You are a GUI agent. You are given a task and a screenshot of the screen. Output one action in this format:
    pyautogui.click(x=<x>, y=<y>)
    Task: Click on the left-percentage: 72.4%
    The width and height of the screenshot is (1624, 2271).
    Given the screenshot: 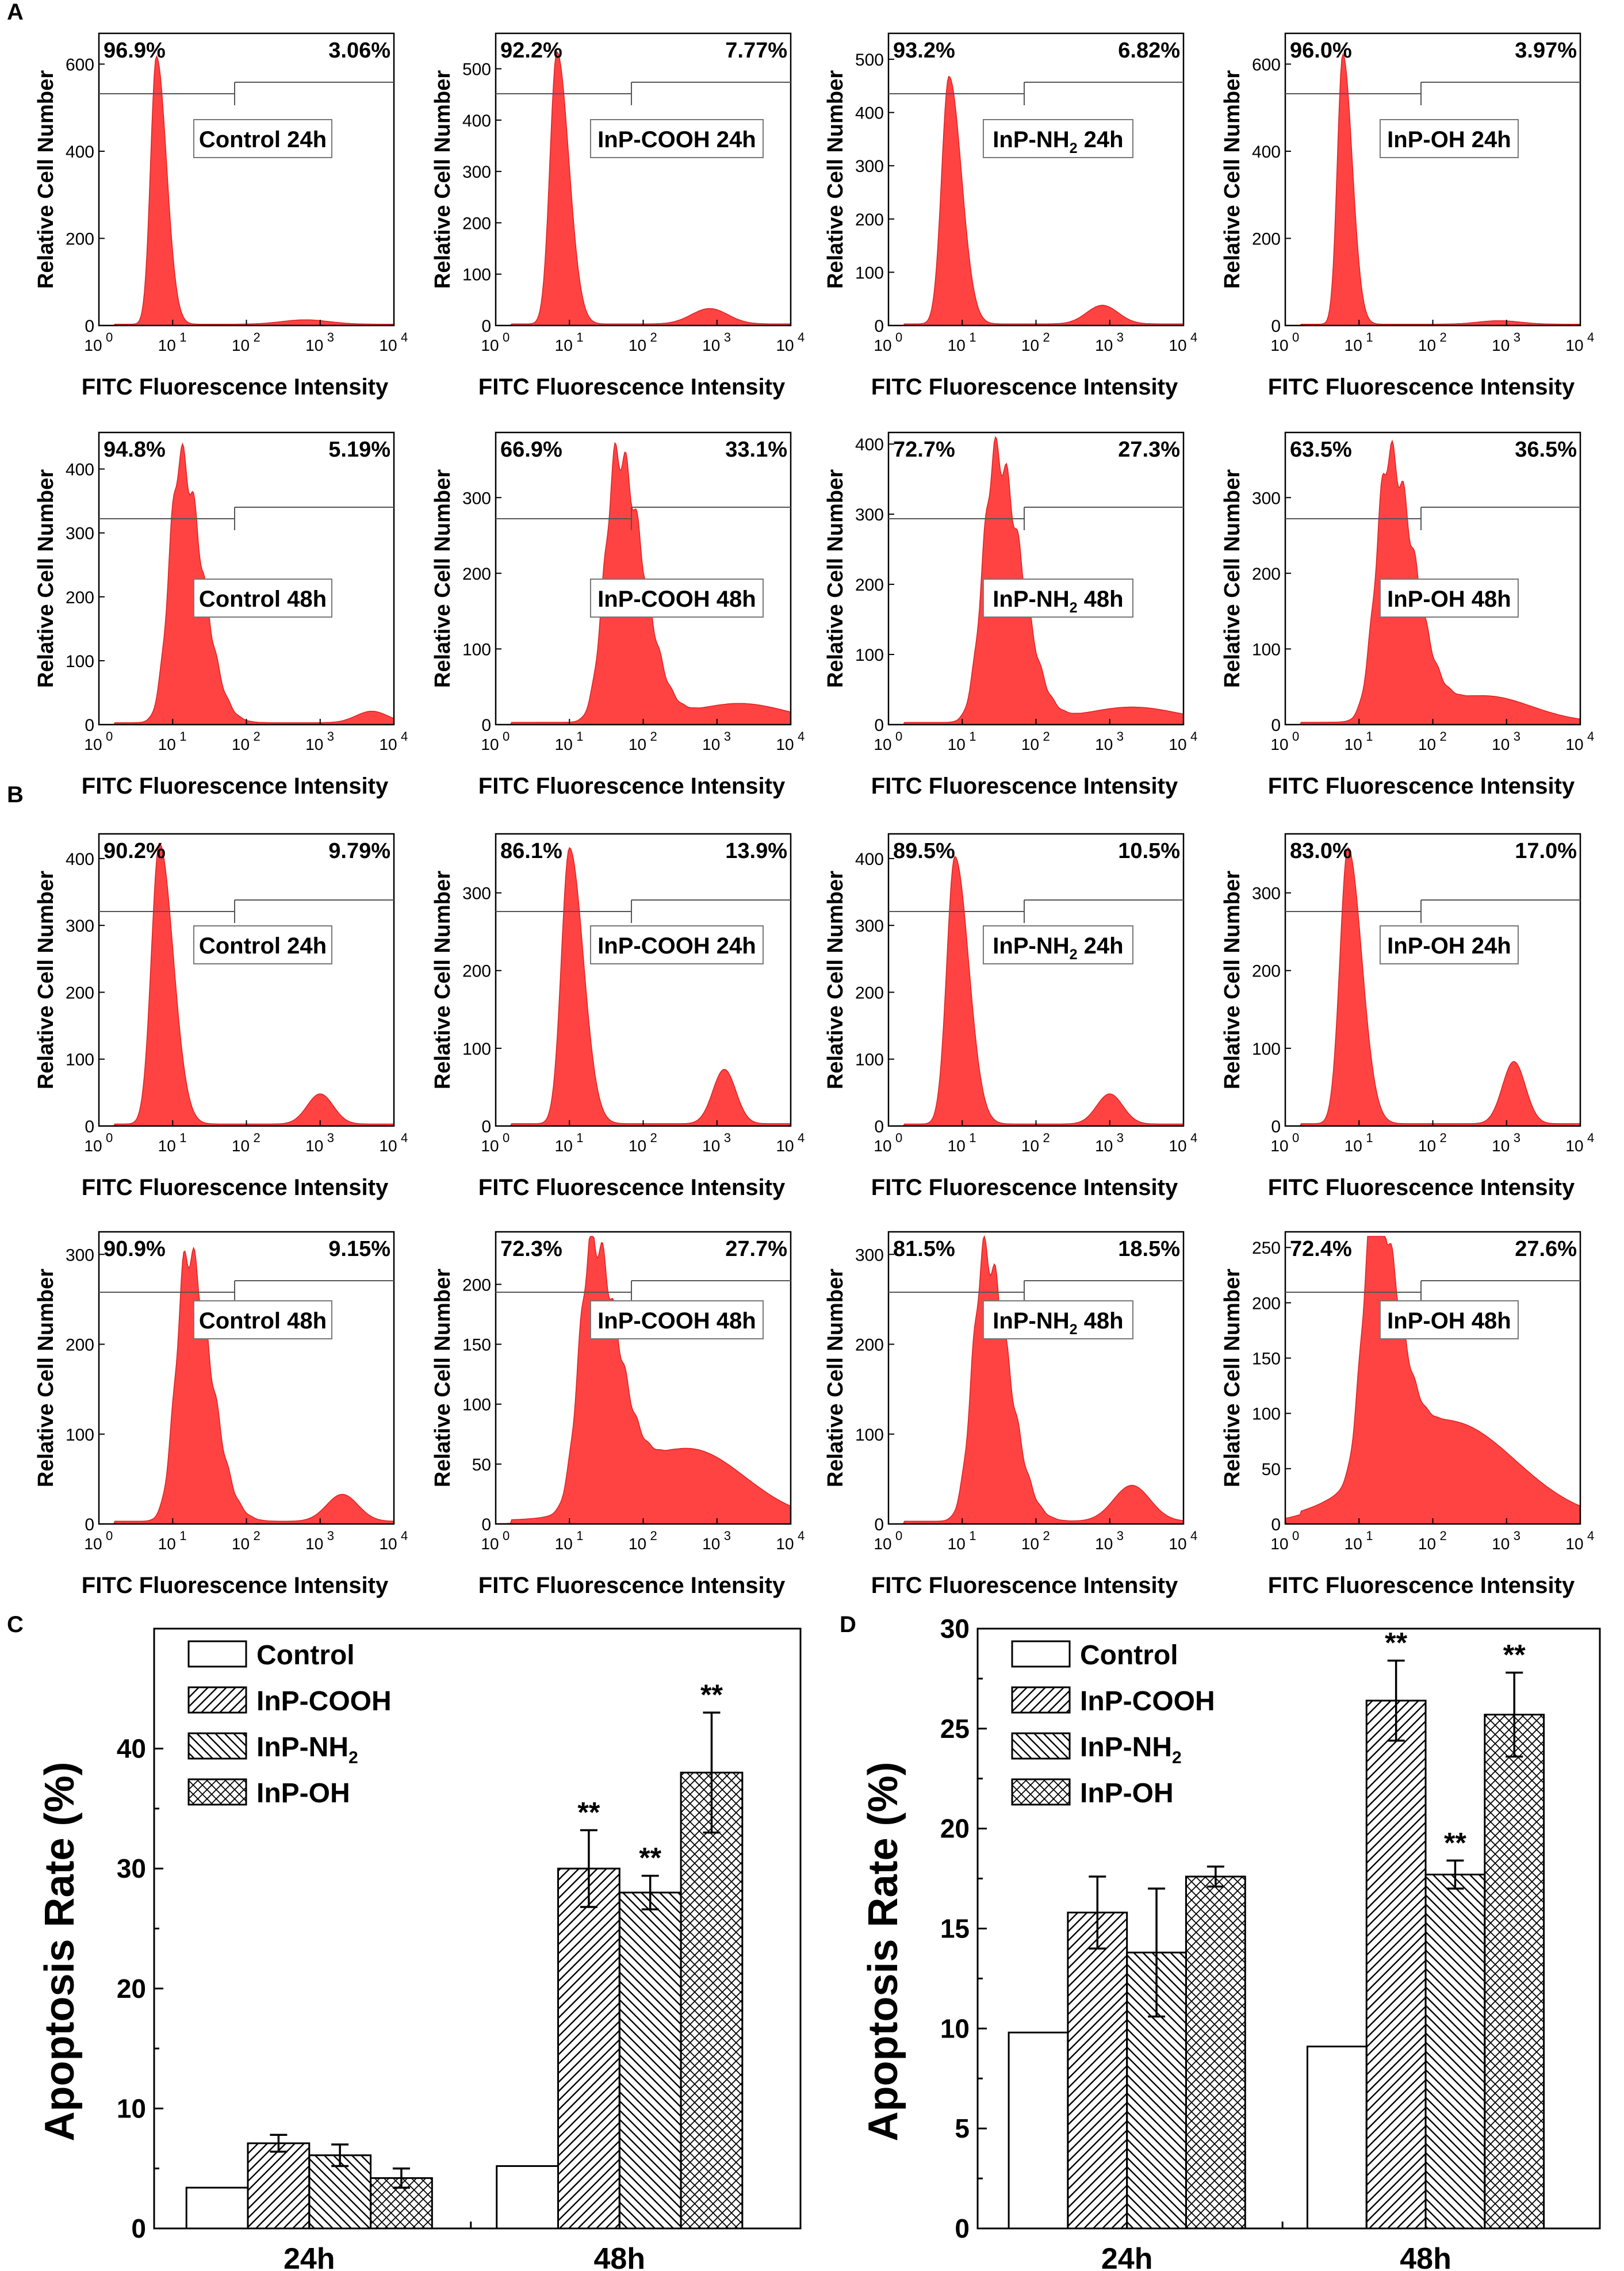 What is the action you would take?
    pyautogui.click(x=1321, y=1249)
    